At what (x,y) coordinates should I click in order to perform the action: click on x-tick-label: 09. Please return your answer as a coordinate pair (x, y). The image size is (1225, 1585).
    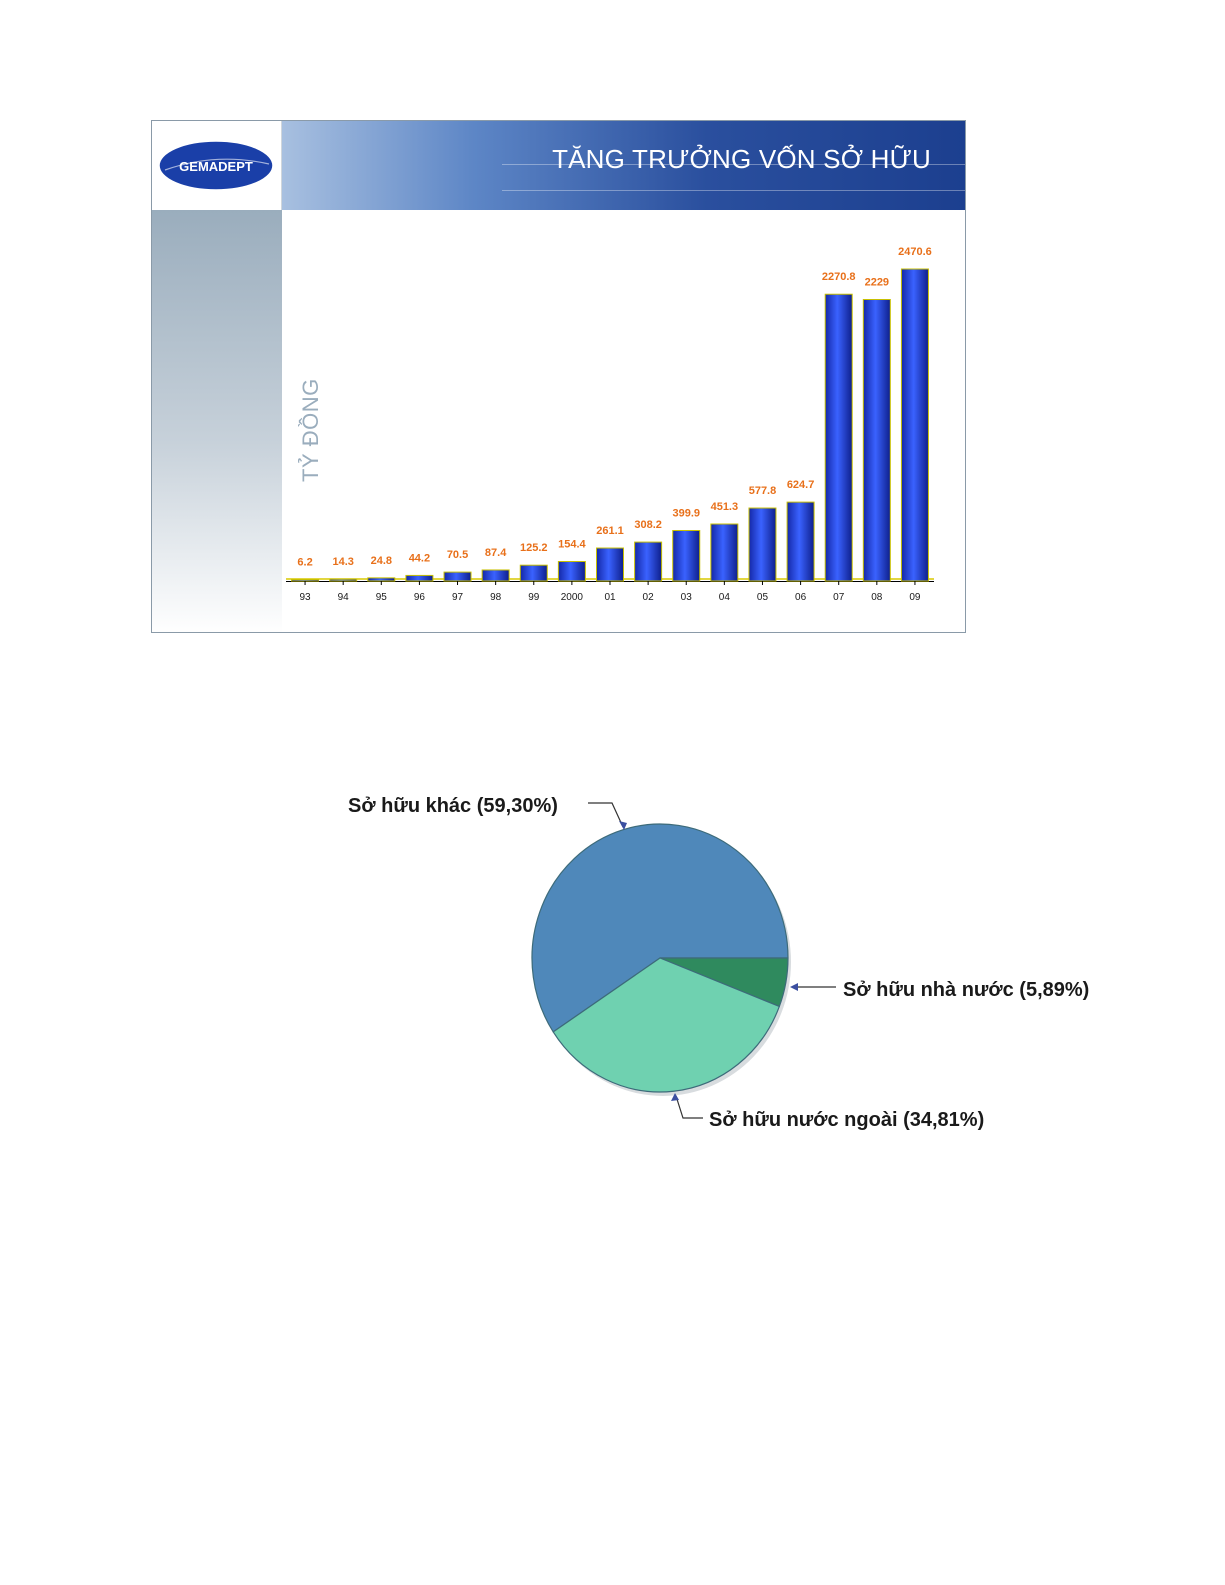
    Looking at the image, I should click on (915, 597).